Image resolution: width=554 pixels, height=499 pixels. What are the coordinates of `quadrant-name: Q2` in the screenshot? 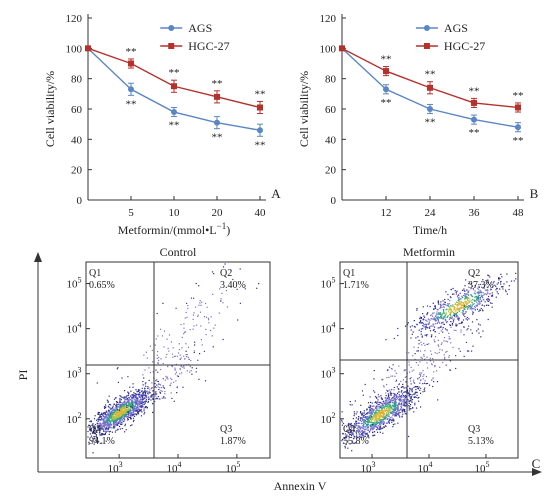 It's located at (474, 273).